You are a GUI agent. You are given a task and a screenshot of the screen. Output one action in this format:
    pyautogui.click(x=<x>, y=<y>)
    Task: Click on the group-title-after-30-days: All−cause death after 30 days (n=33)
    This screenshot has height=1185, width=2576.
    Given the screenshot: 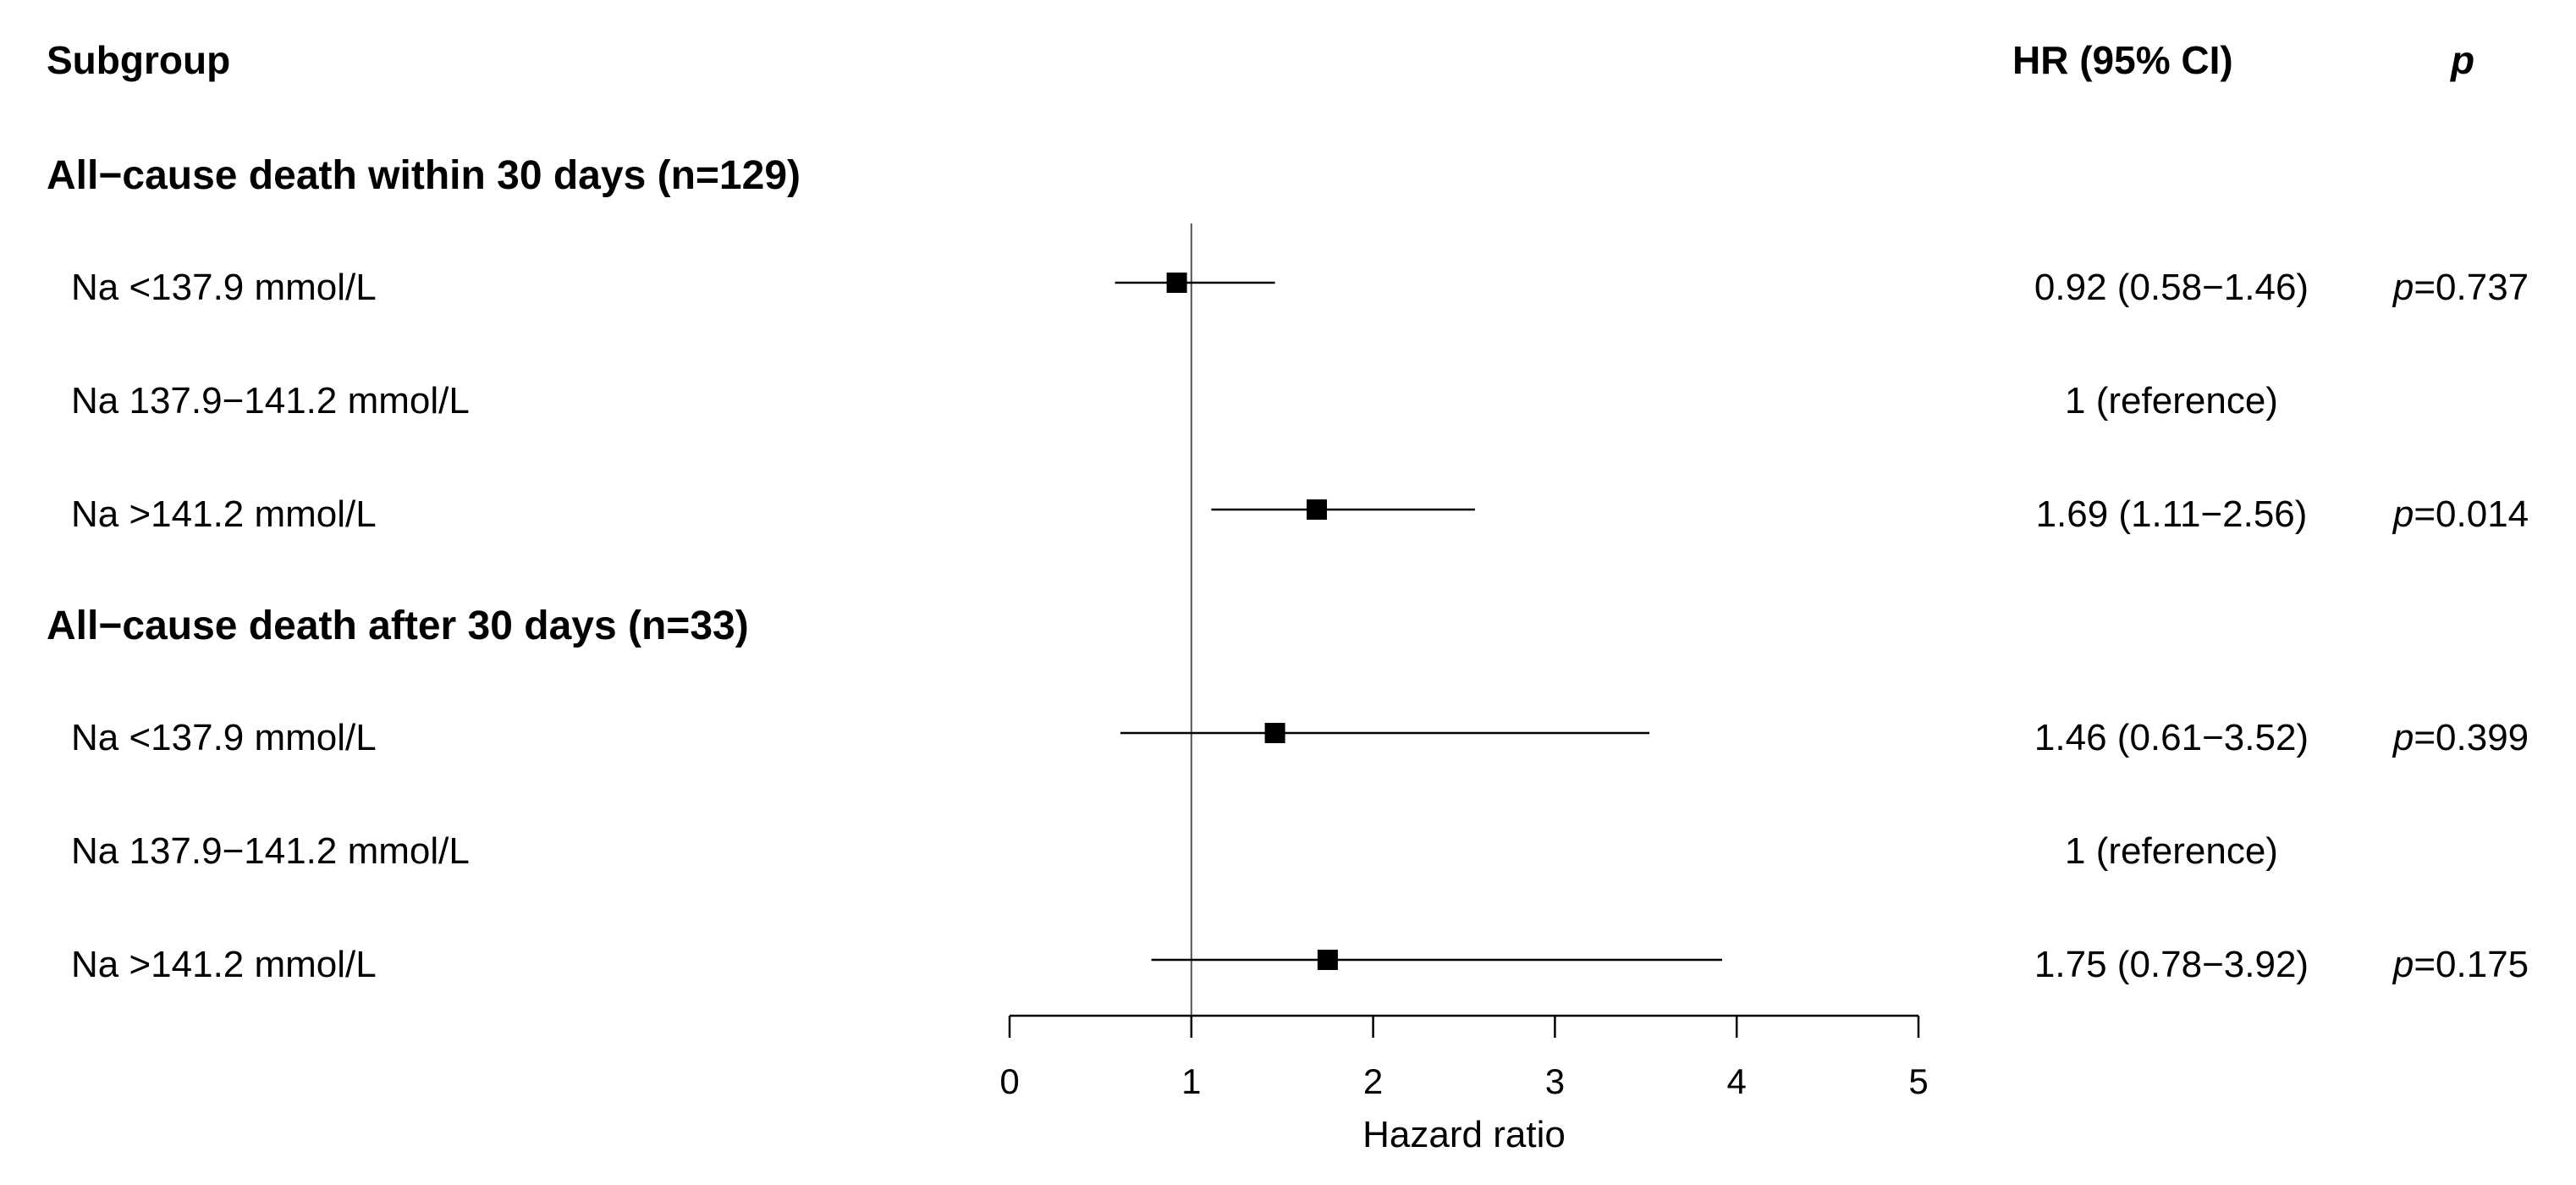 What is the action you would take?
    pyautogui.click(x=398, y=626)
    